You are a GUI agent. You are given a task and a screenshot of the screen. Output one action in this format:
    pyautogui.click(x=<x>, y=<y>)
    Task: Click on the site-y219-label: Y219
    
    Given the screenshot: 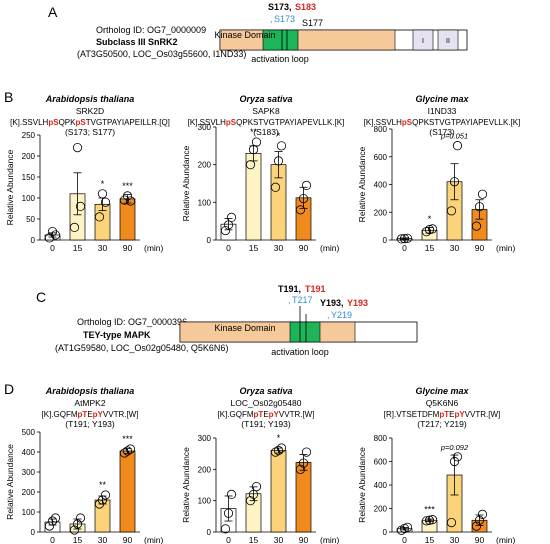 What is the action you would take?
    pyautogui.click(x=341, y=315)
    